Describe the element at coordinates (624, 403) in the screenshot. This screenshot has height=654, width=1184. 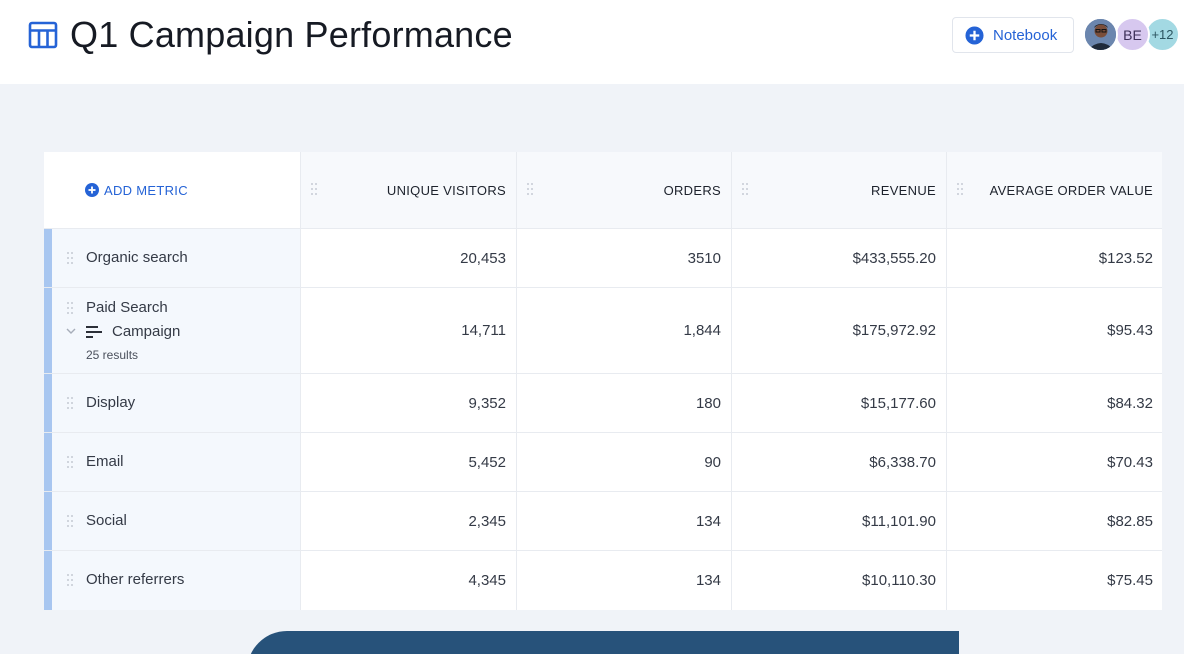
I see `metric-value: 180` at that location.